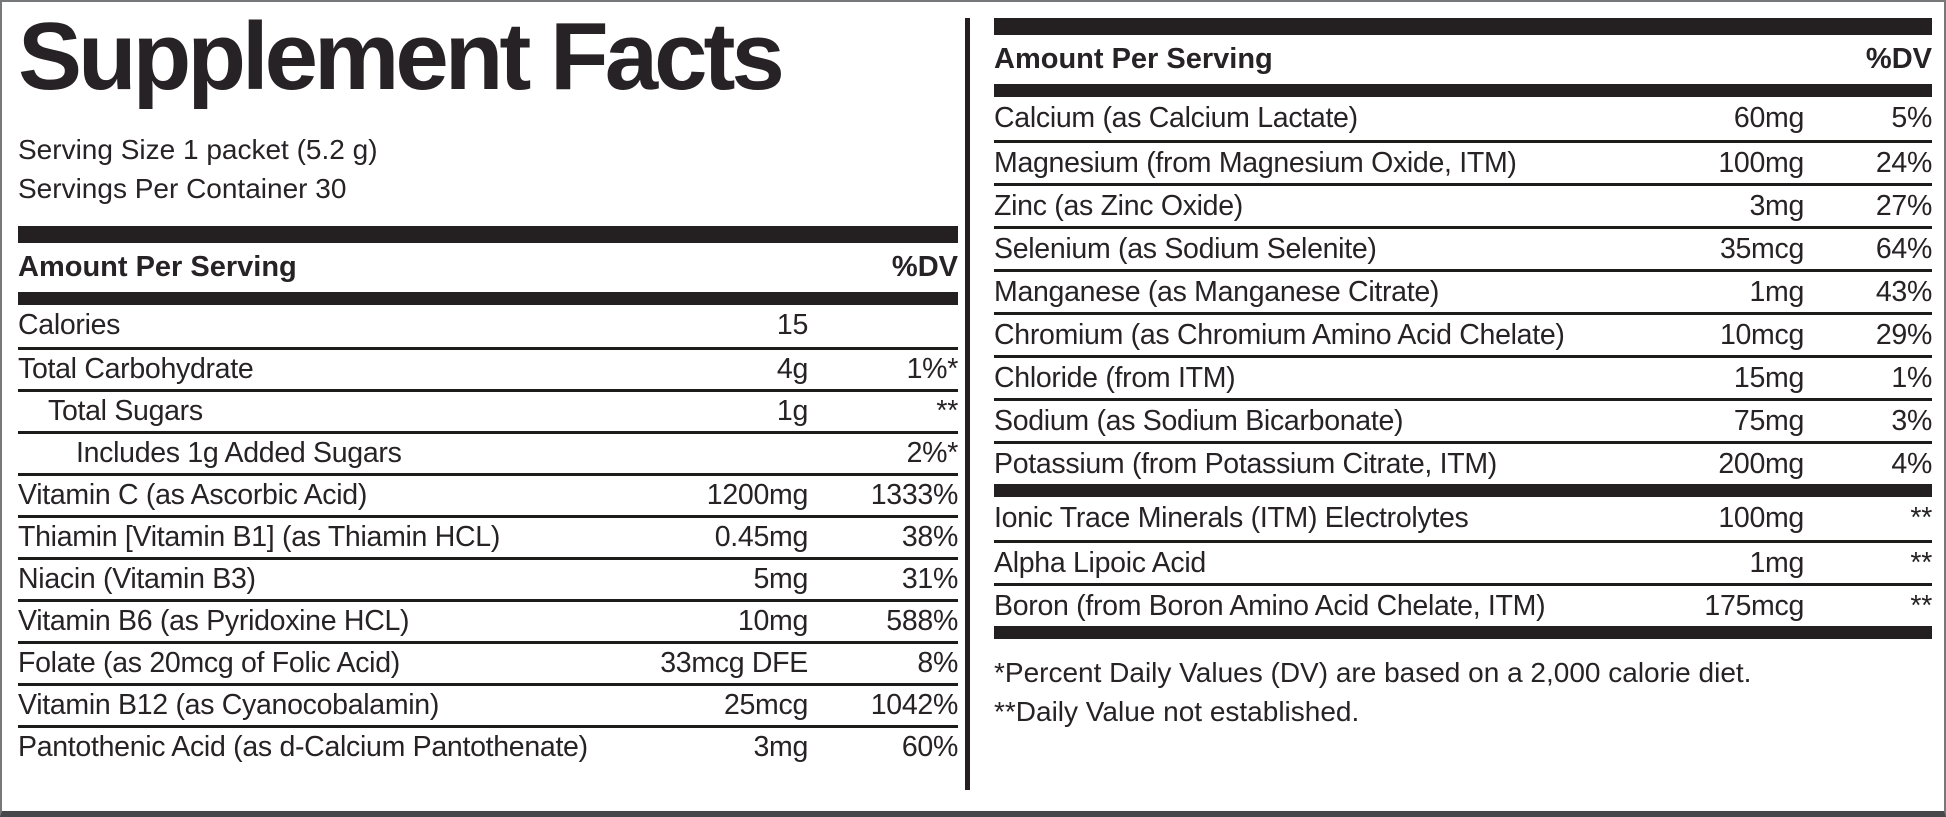 The image size is (1946, 817). Describe the element at coordinates (1199, 420) in the screenshot. I see `nutrient-label: Sodium (as Sodium Bicarbonate)` at that location.